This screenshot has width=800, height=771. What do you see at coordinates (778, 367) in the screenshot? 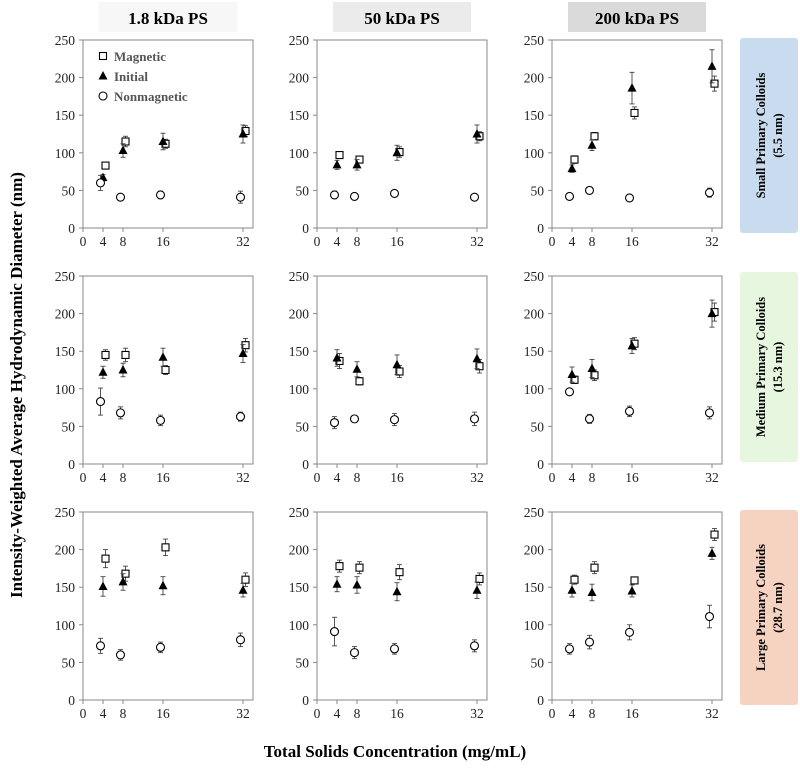
I see `row-label-size: (15.3 nm)` at bounding box center [778, 367].